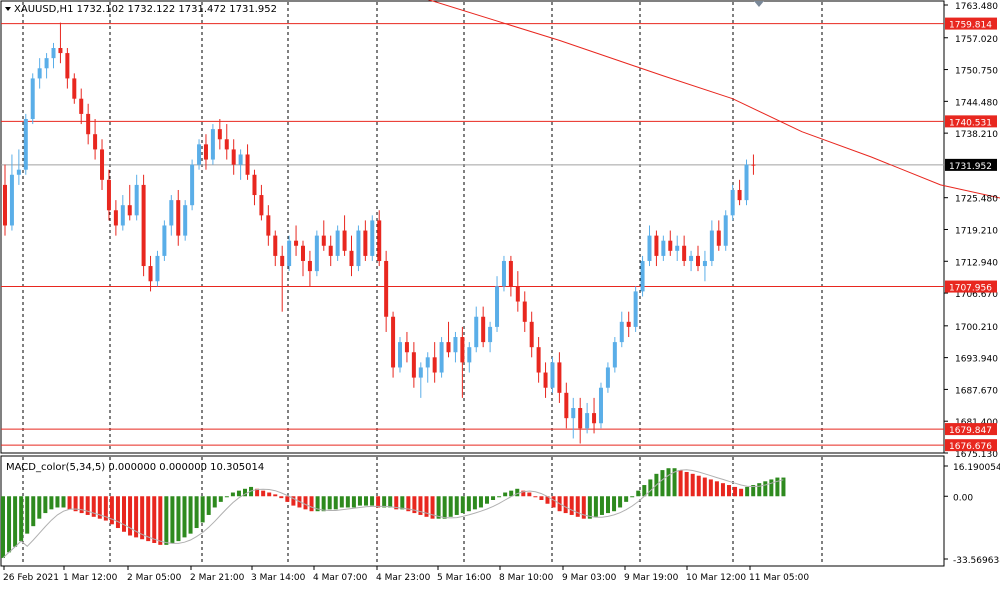  What do you see at coordinates (759, 4) in the screenshot?
I see `chart-shift-marker-icon` at bounding box center [759, 4].